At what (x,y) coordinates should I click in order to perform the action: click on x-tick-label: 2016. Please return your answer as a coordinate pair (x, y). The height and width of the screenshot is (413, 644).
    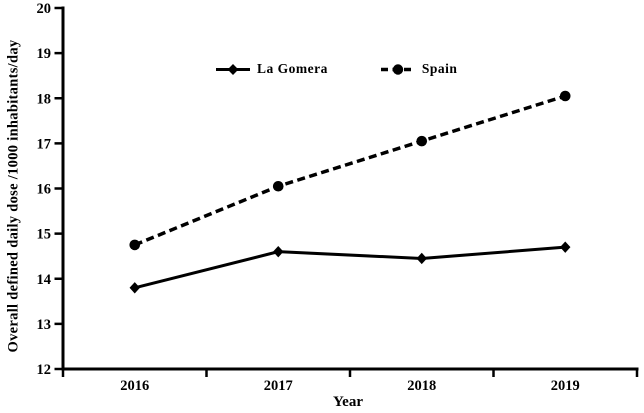
    Looking at the image, I should click on (134, 386).